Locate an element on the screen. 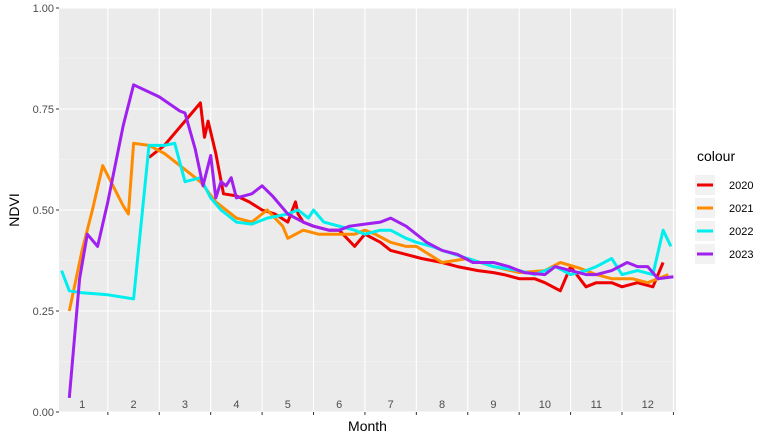 The height and width of the screenshot is (442, 773). legend: colour 2020 2021 2022 2023 is located at coordinates (724, 206).